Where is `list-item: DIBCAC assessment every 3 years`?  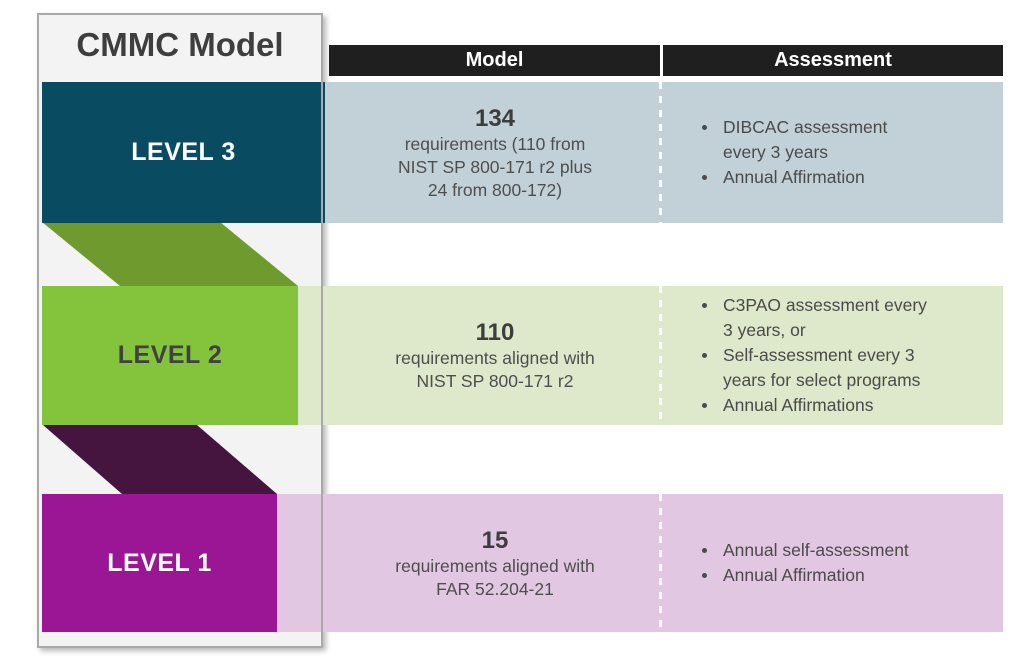
list-item: DIBCAC assessment every 3 years is located at coordinates (851, 140).